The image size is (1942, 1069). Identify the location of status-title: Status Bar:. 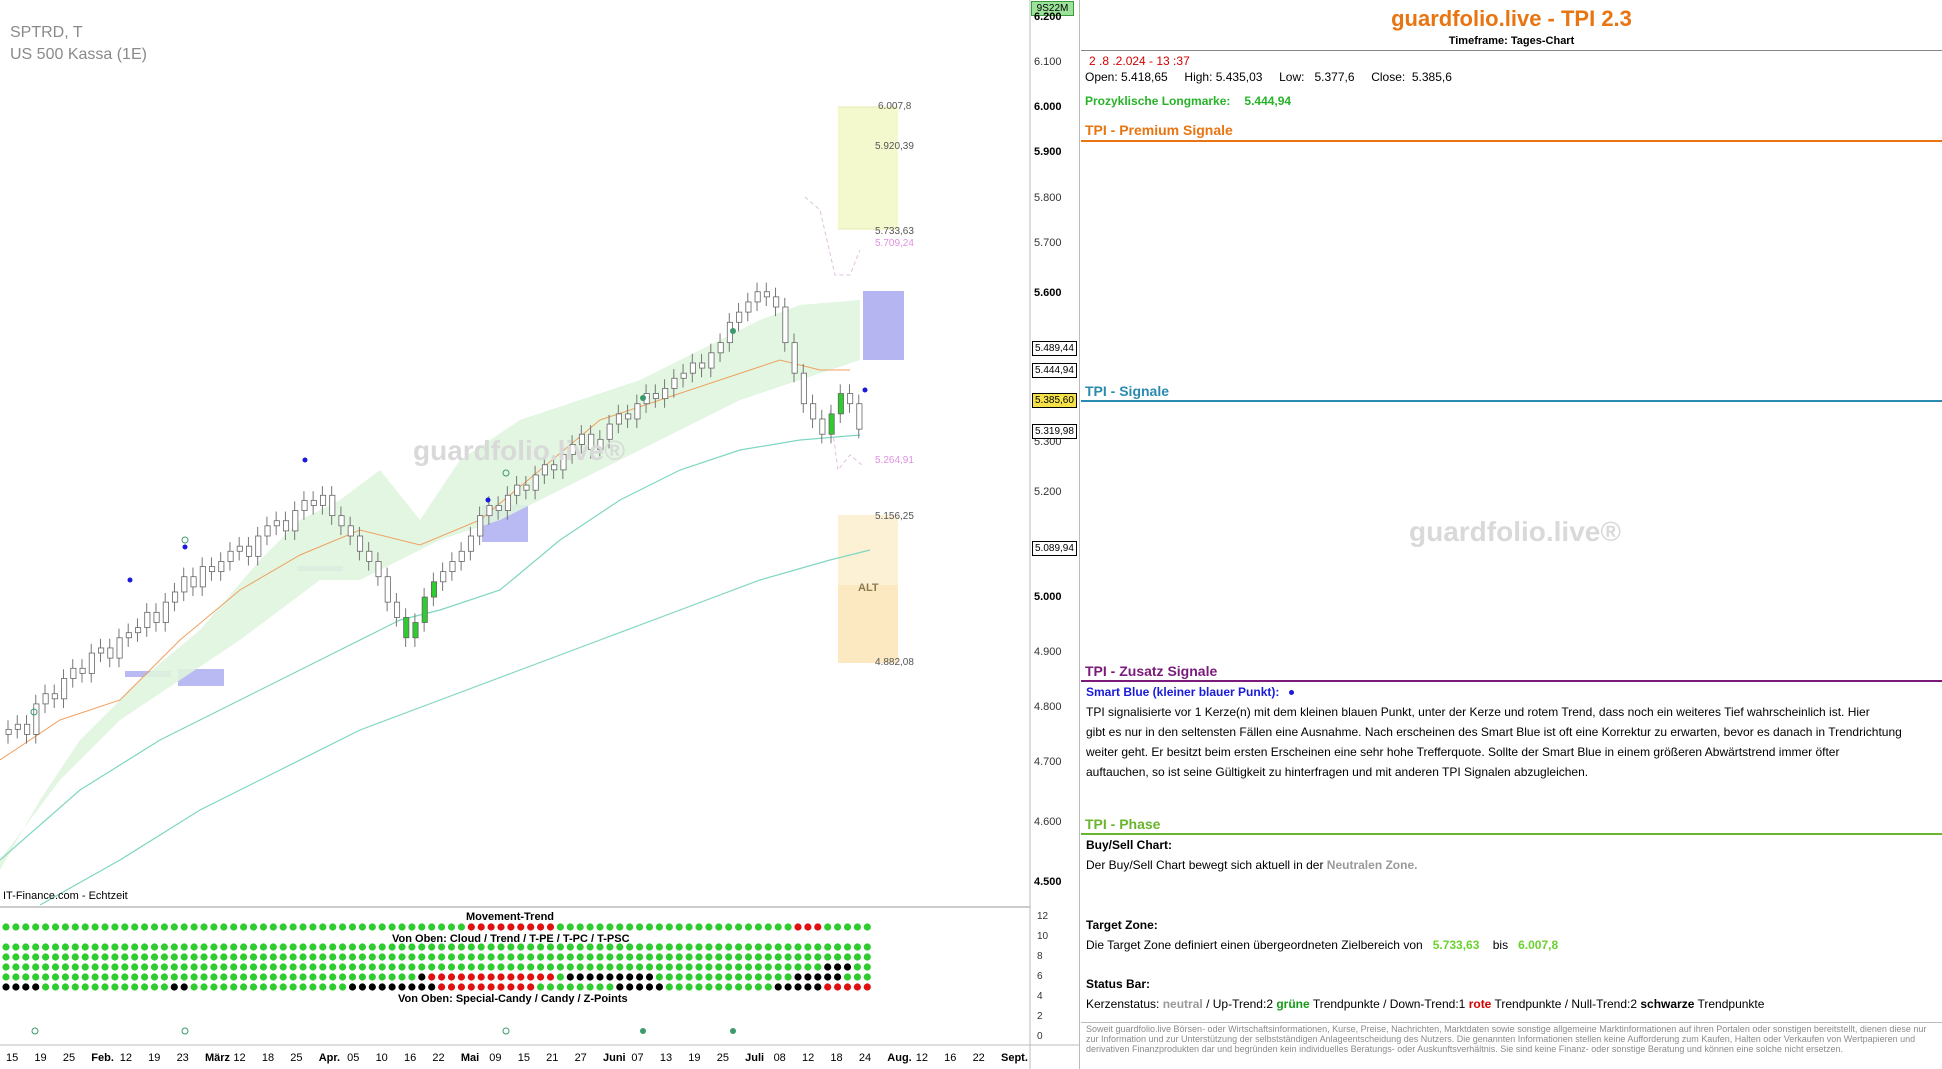
(1118, 984).